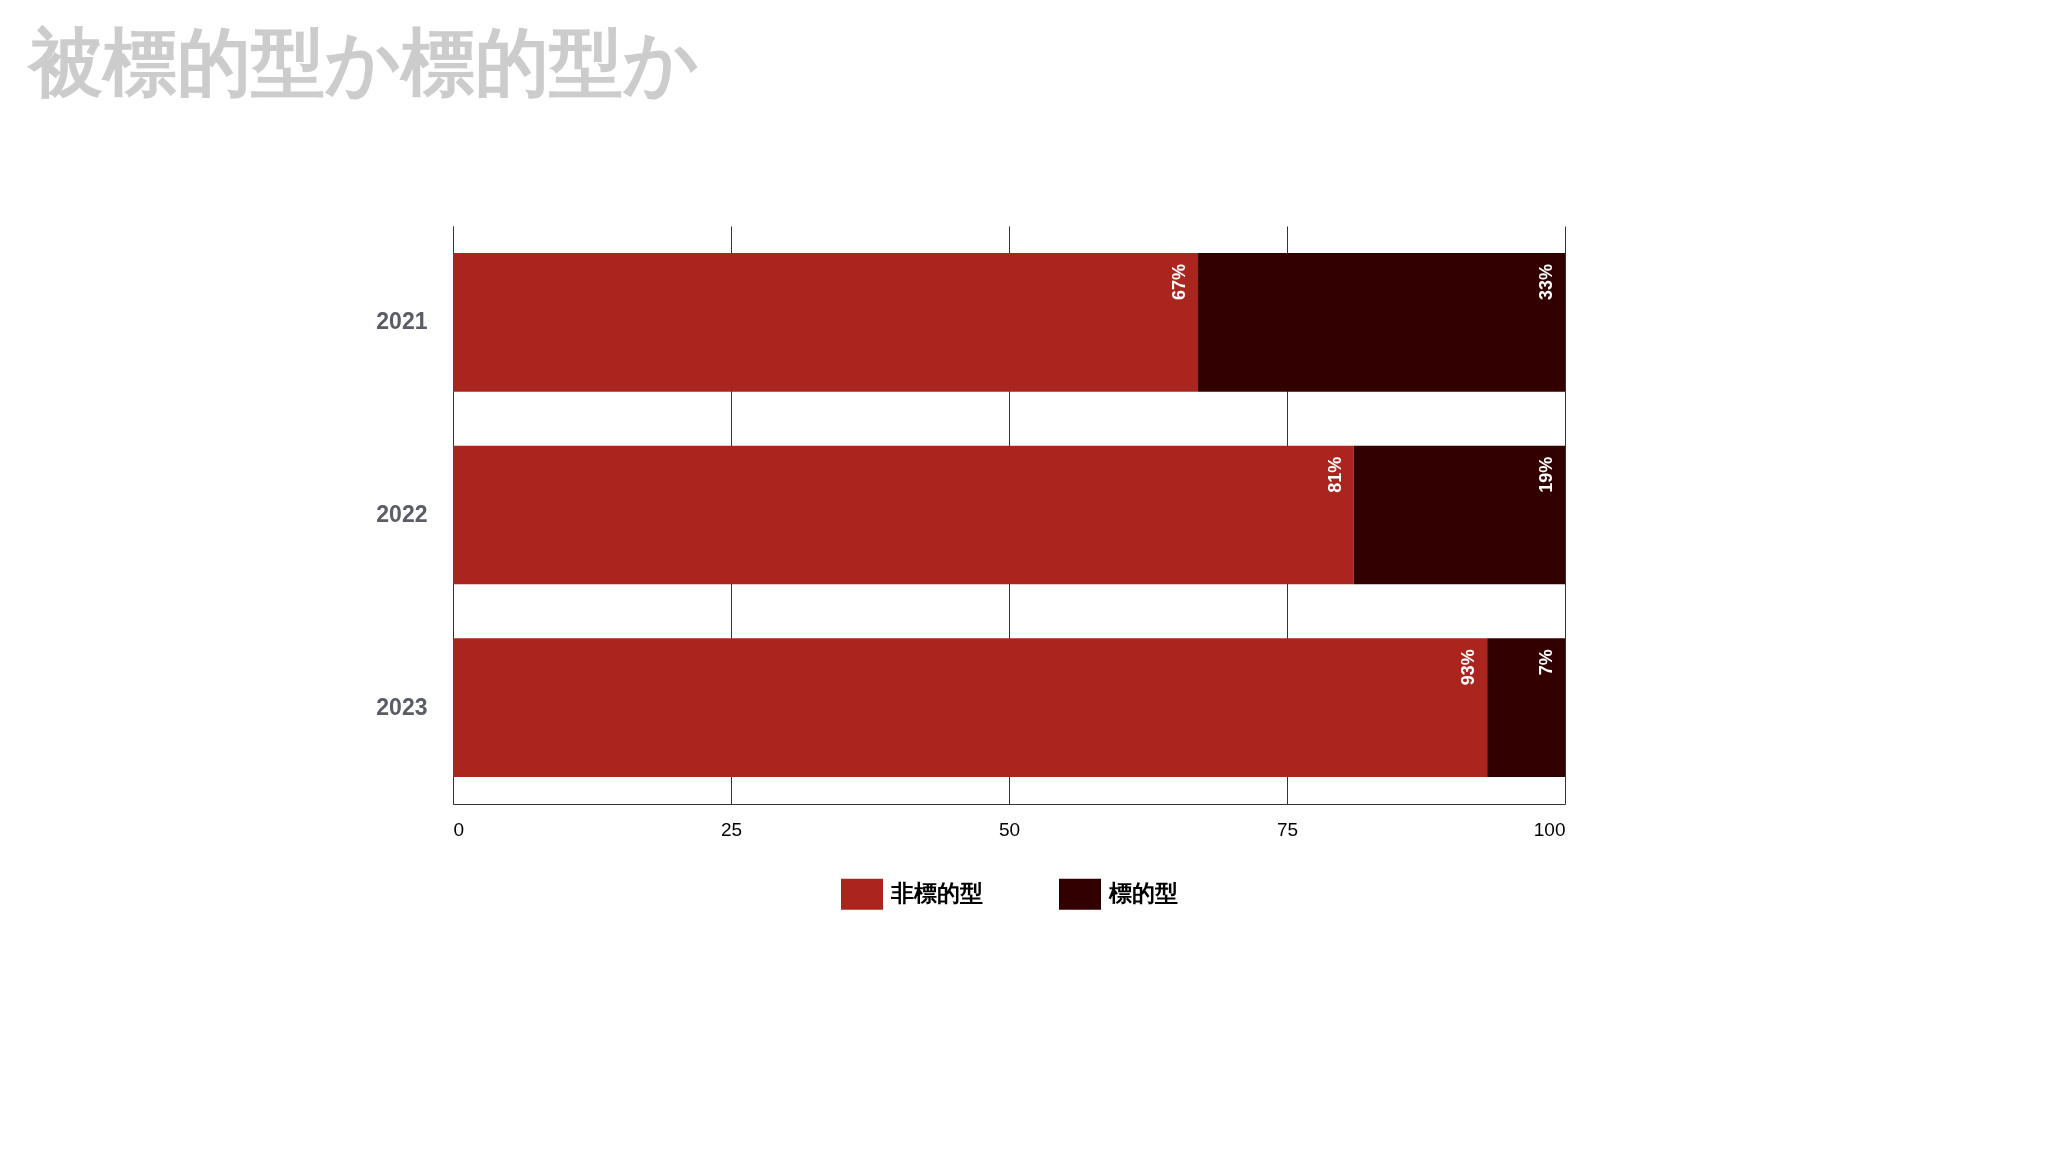 Image resolution: width=2048 pixels, height=1152 pixels. I want to click on data-label: 81%, so click(1334, 474).